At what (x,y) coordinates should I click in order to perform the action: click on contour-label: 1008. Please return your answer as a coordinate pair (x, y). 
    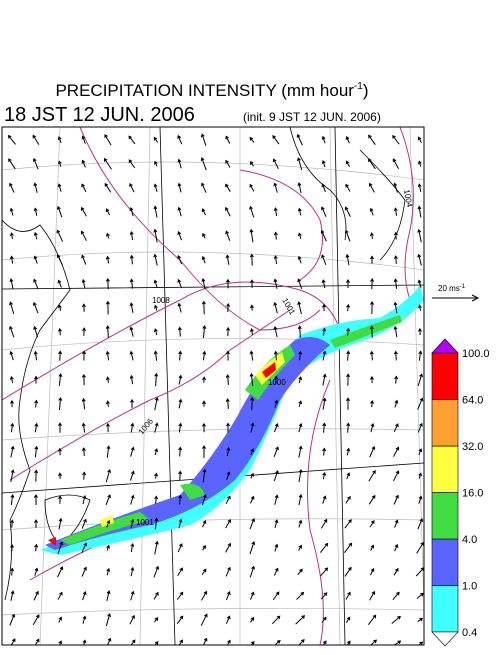
    Looking at the image, I should click on (161, 300).